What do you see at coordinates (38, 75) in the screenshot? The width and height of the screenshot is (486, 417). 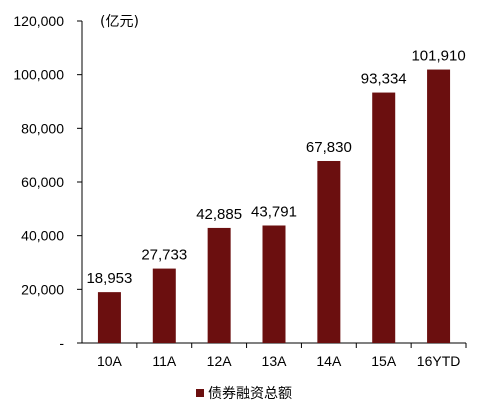 I see `y-tick-label: 100,000` at bounding box center [38, 75].